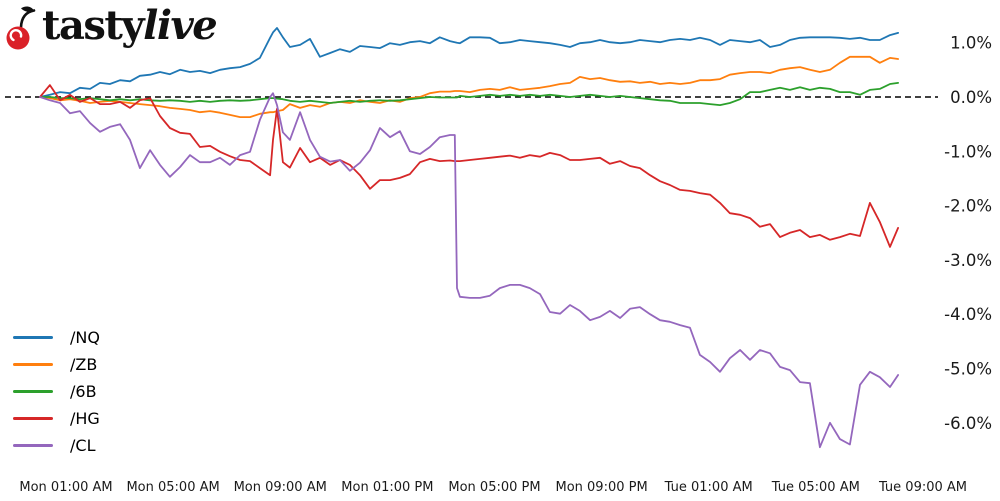 The image size is (1000, 501). I want to click on legend-line-swatch-6b, so click(33, 391).